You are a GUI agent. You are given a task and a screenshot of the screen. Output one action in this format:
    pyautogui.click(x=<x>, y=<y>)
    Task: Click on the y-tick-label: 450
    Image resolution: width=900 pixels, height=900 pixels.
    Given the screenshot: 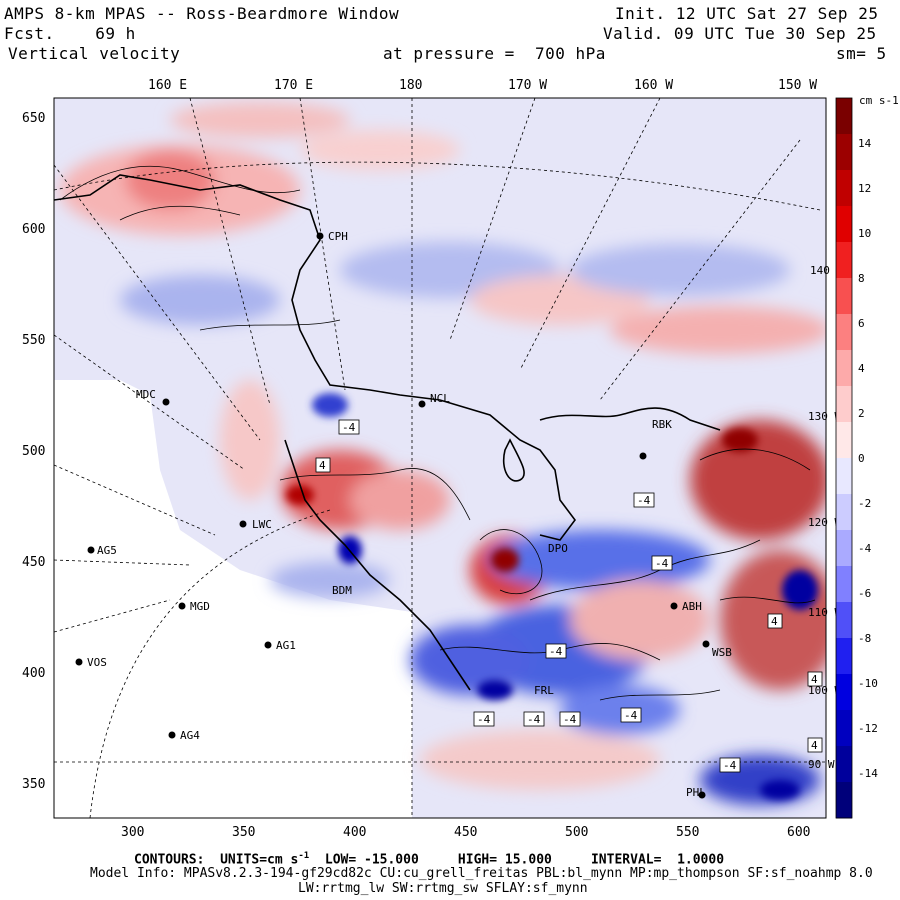 What is the action you would take?
    pyautogui.click(x=33, y=562)
    